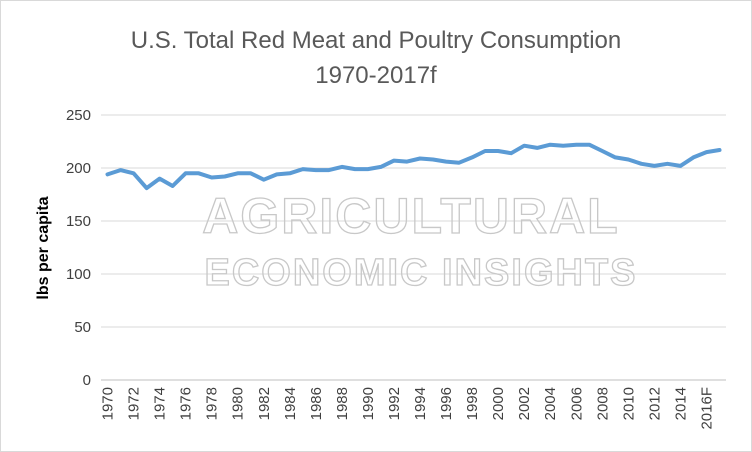  I want to click on watermark: AGRICULTURAL ECONOMIC INSIGHTS, so click(419, 240).